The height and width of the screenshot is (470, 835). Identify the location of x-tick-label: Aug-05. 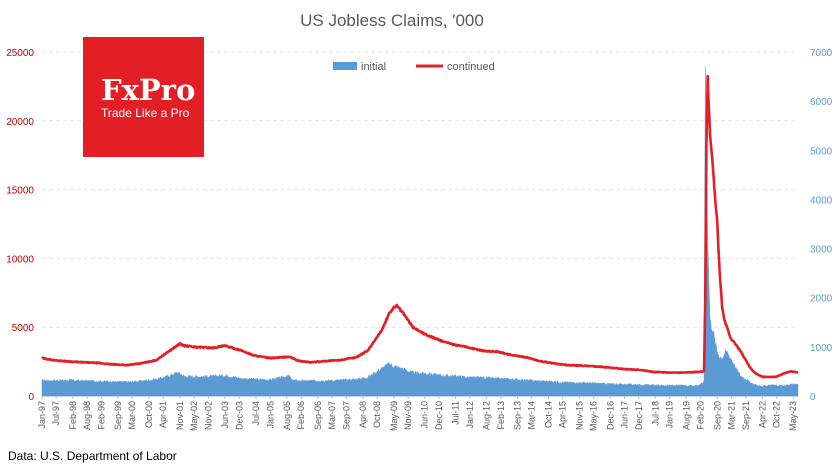
(287, 415).